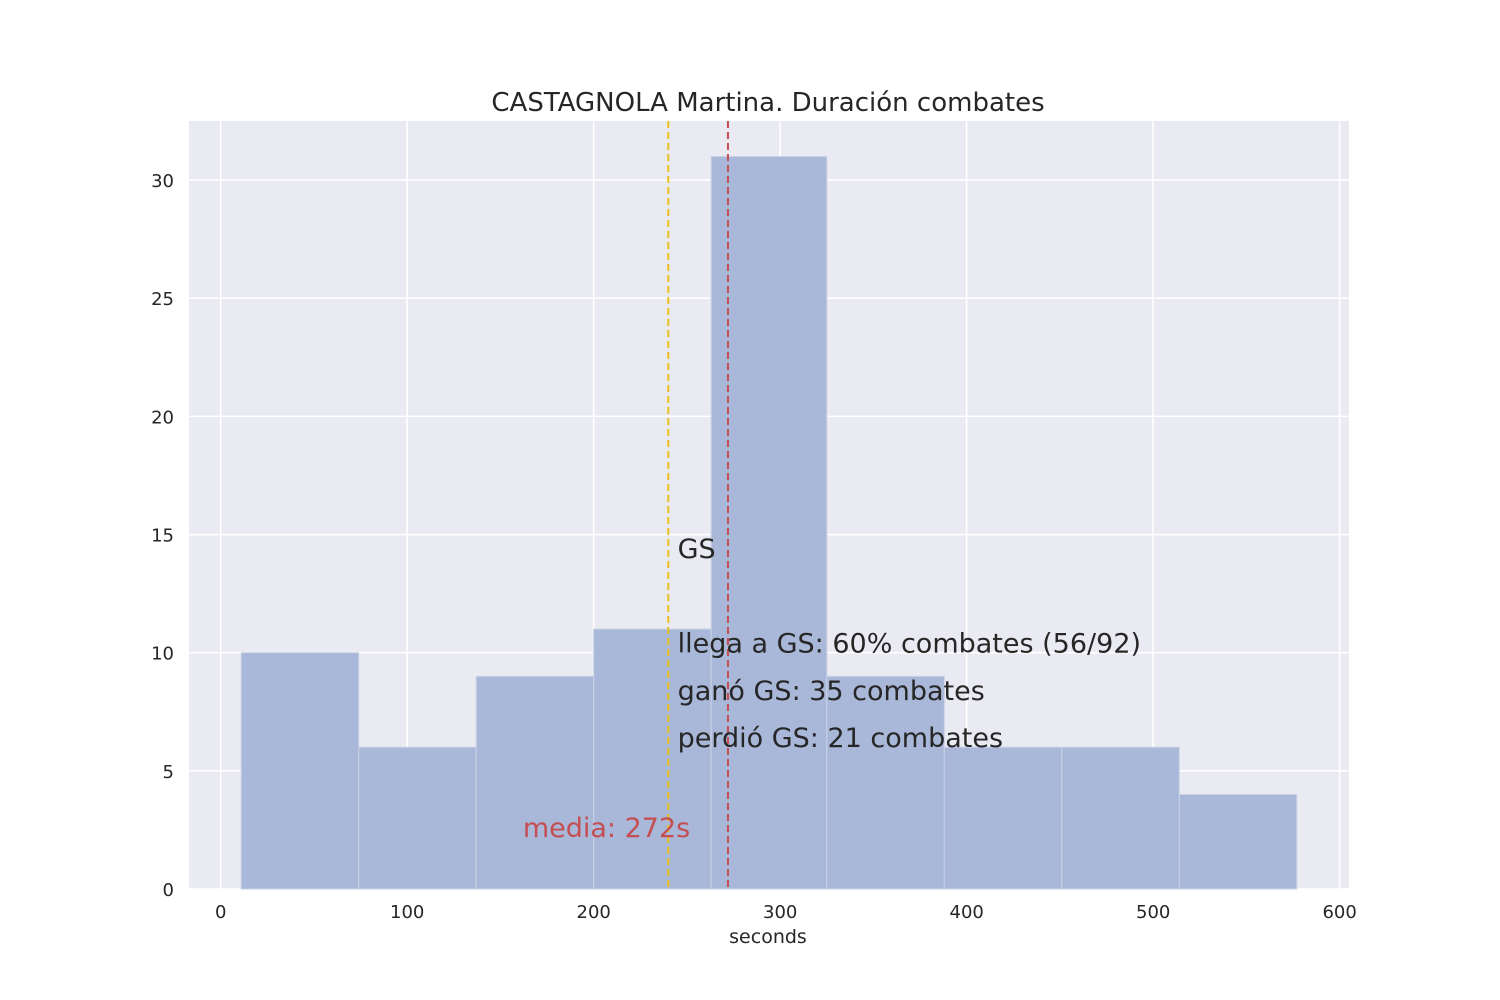  I want to click on x-tick-label: 400, so click(967, 912).